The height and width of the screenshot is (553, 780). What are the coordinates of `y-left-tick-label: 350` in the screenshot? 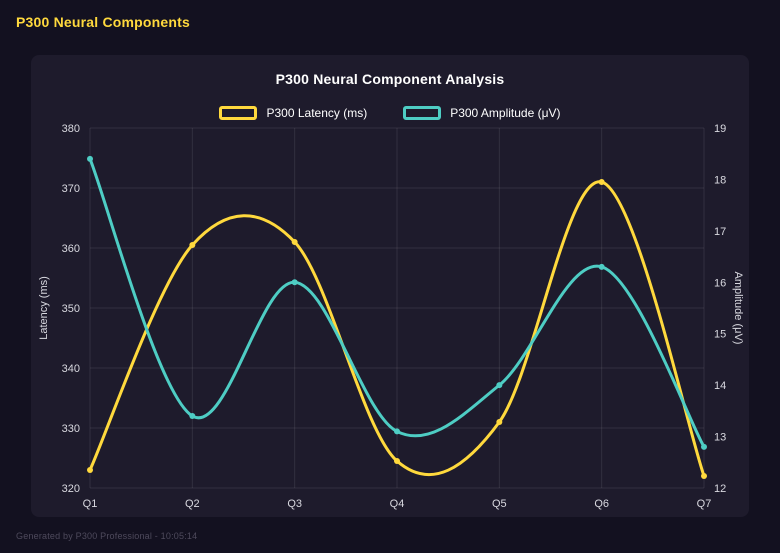 It's located at (71, 309).